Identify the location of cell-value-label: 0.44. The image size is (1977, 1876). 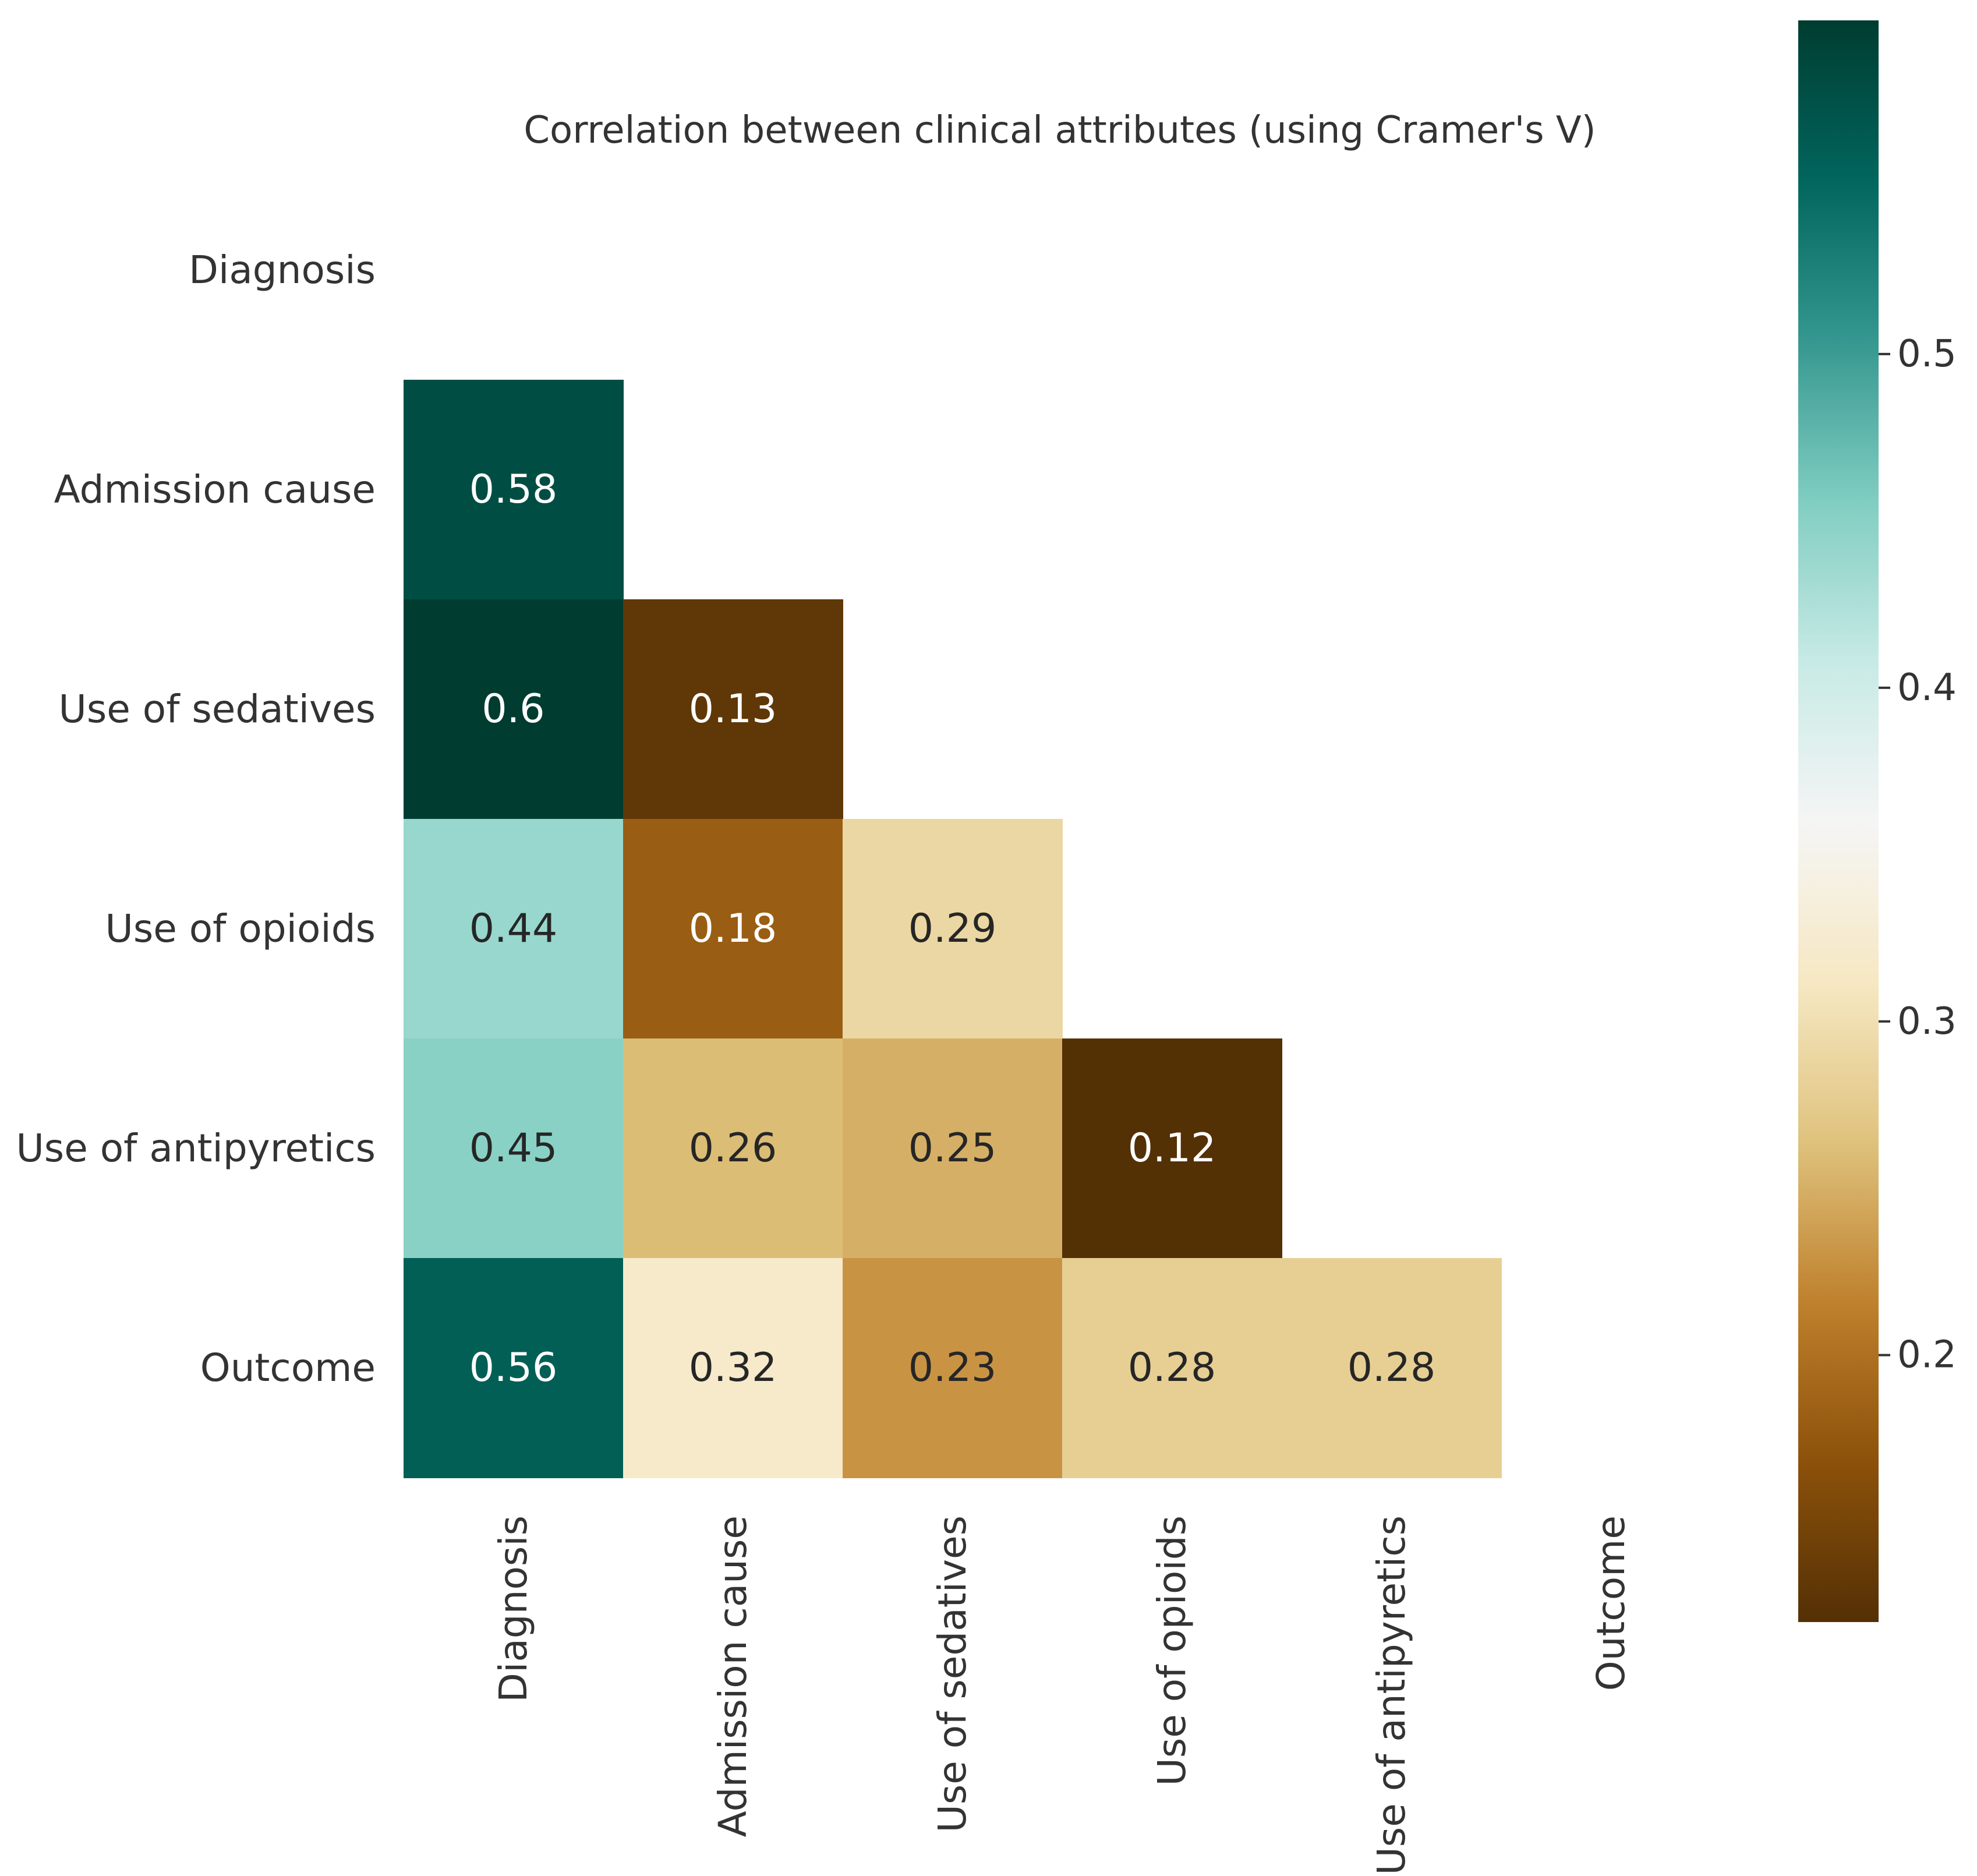
(513, 929).